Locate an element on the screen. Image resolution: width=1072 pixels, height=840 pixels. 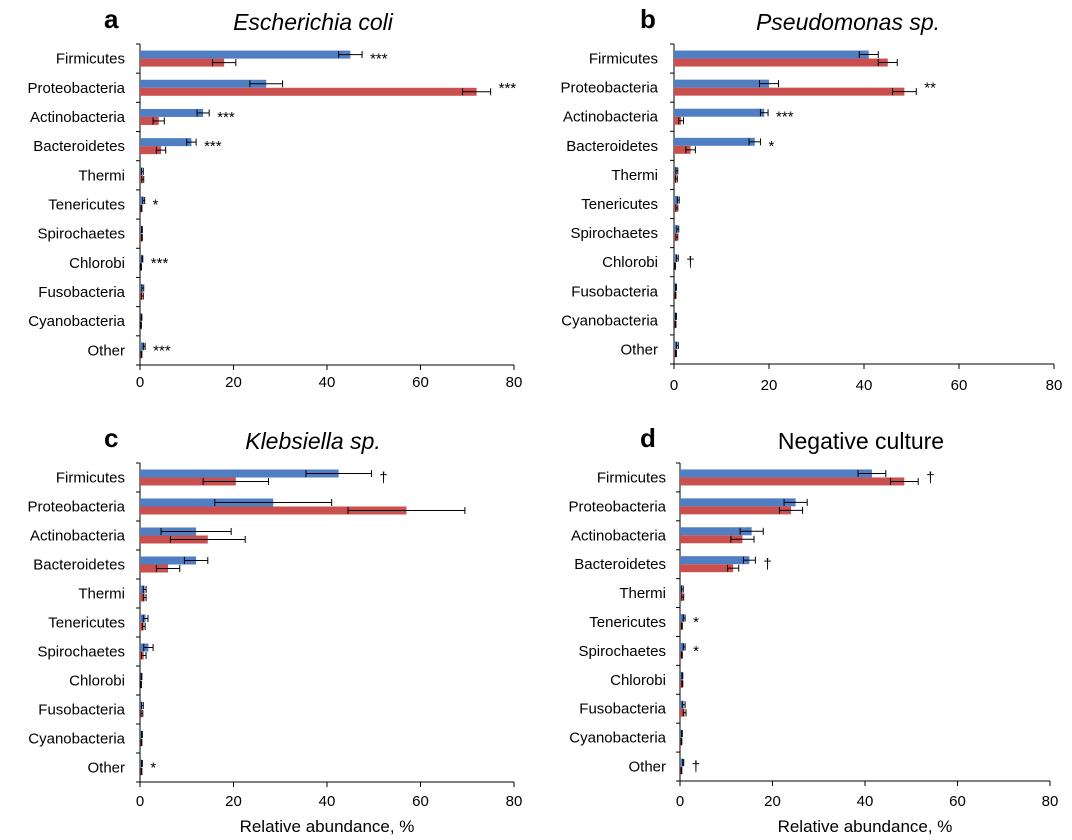
panel-b-category-label: Thermi is located at coordinates (634, 175).